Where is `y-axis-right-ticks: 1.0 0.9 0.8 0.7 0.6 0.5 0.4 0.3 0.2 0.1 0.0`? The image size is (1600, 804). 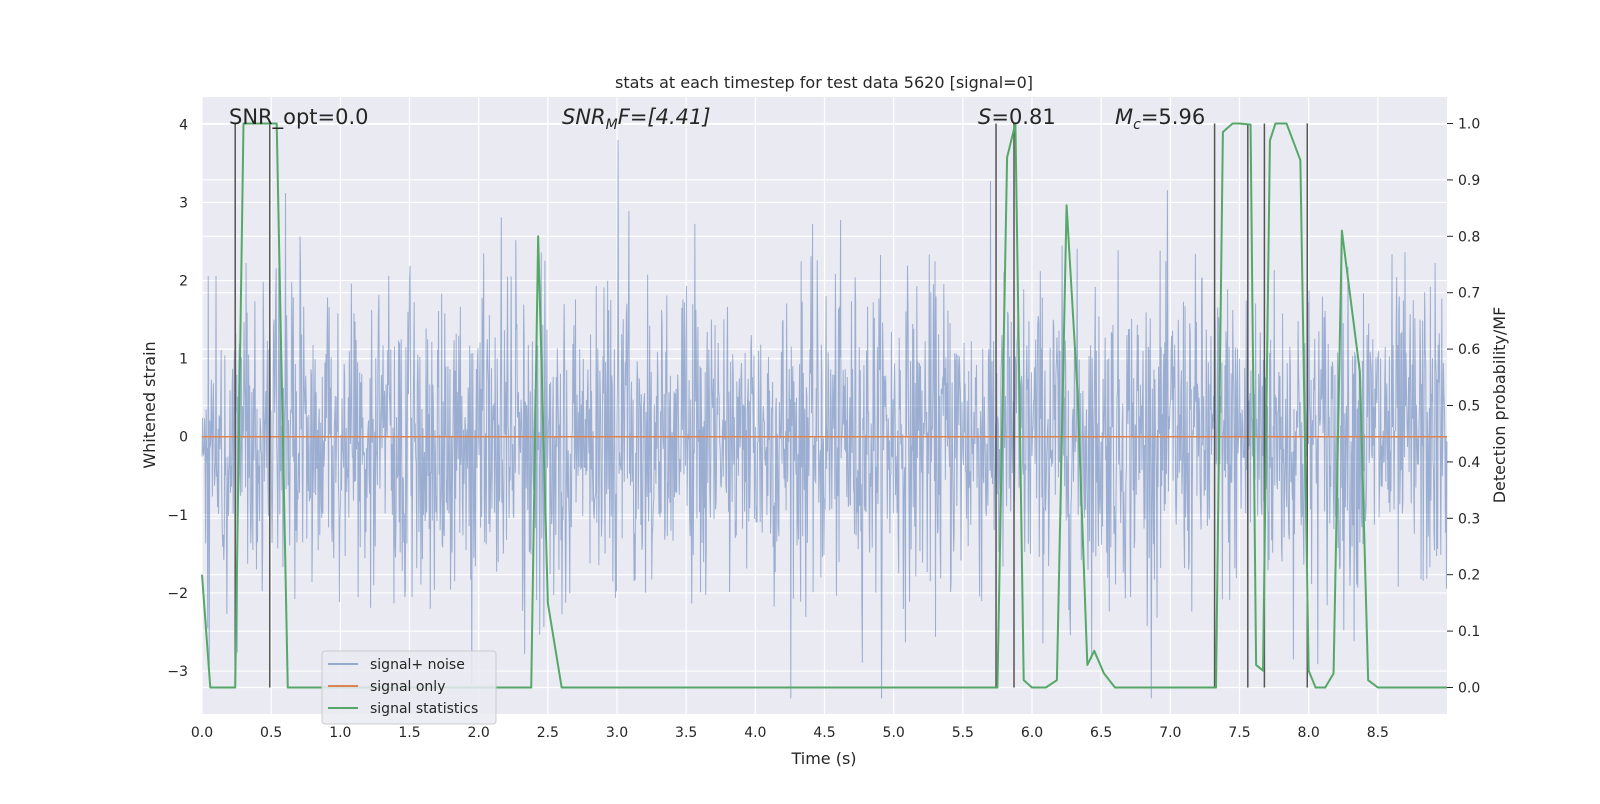
y-axis-right-ticks: 1.0 0.9 0.8 0.7 0.6 0.5 0.4 0.3 0.2 0.1 0.0 is located at coordinates (1463, 406).